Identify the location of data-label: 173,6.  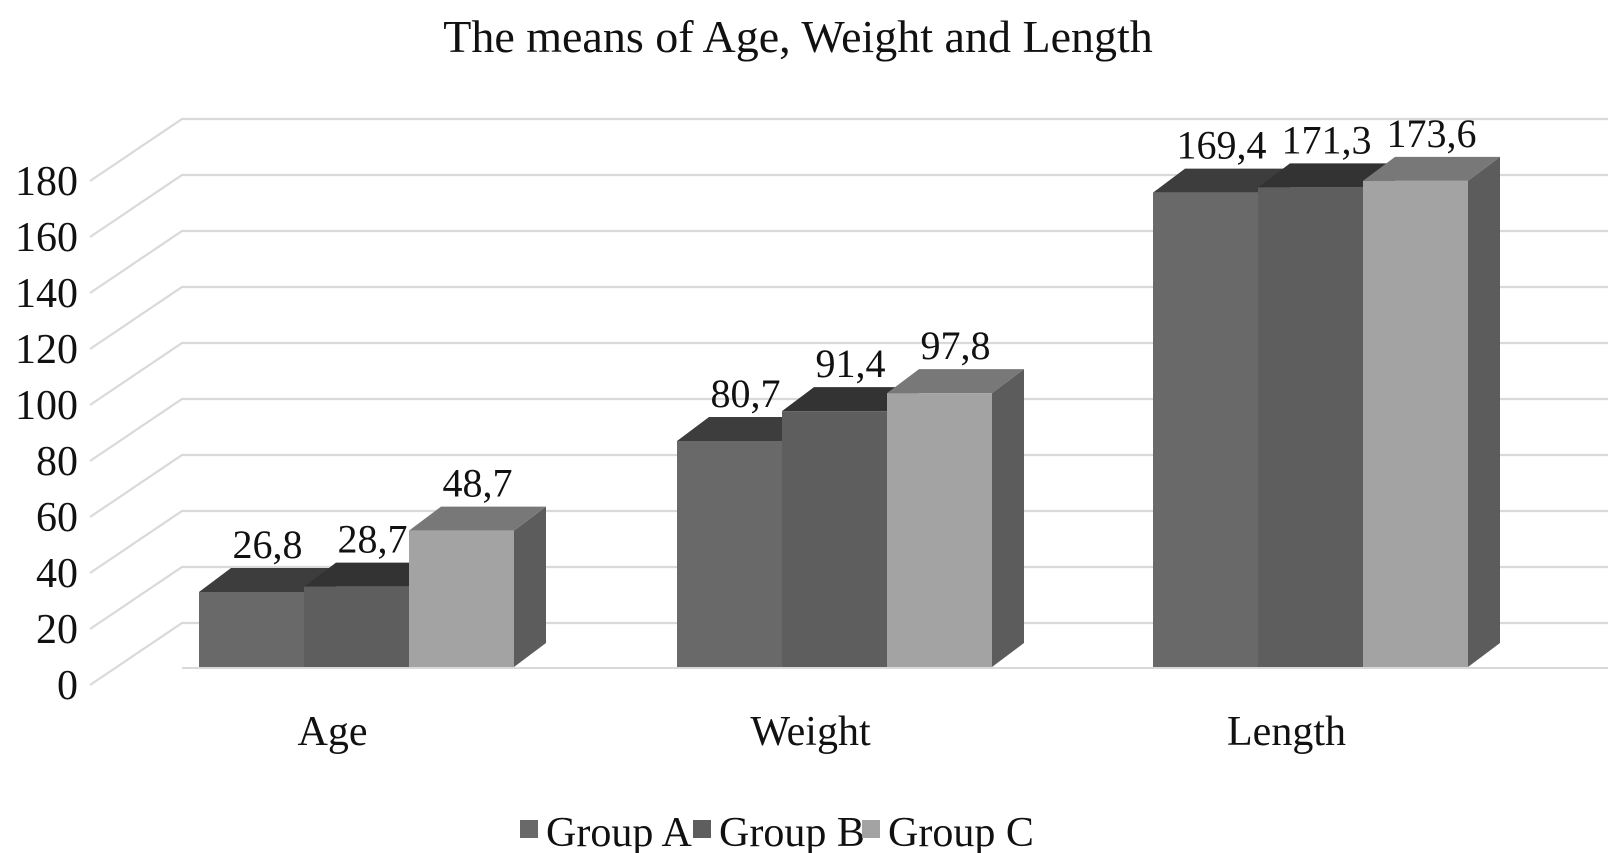
(1432, 133).